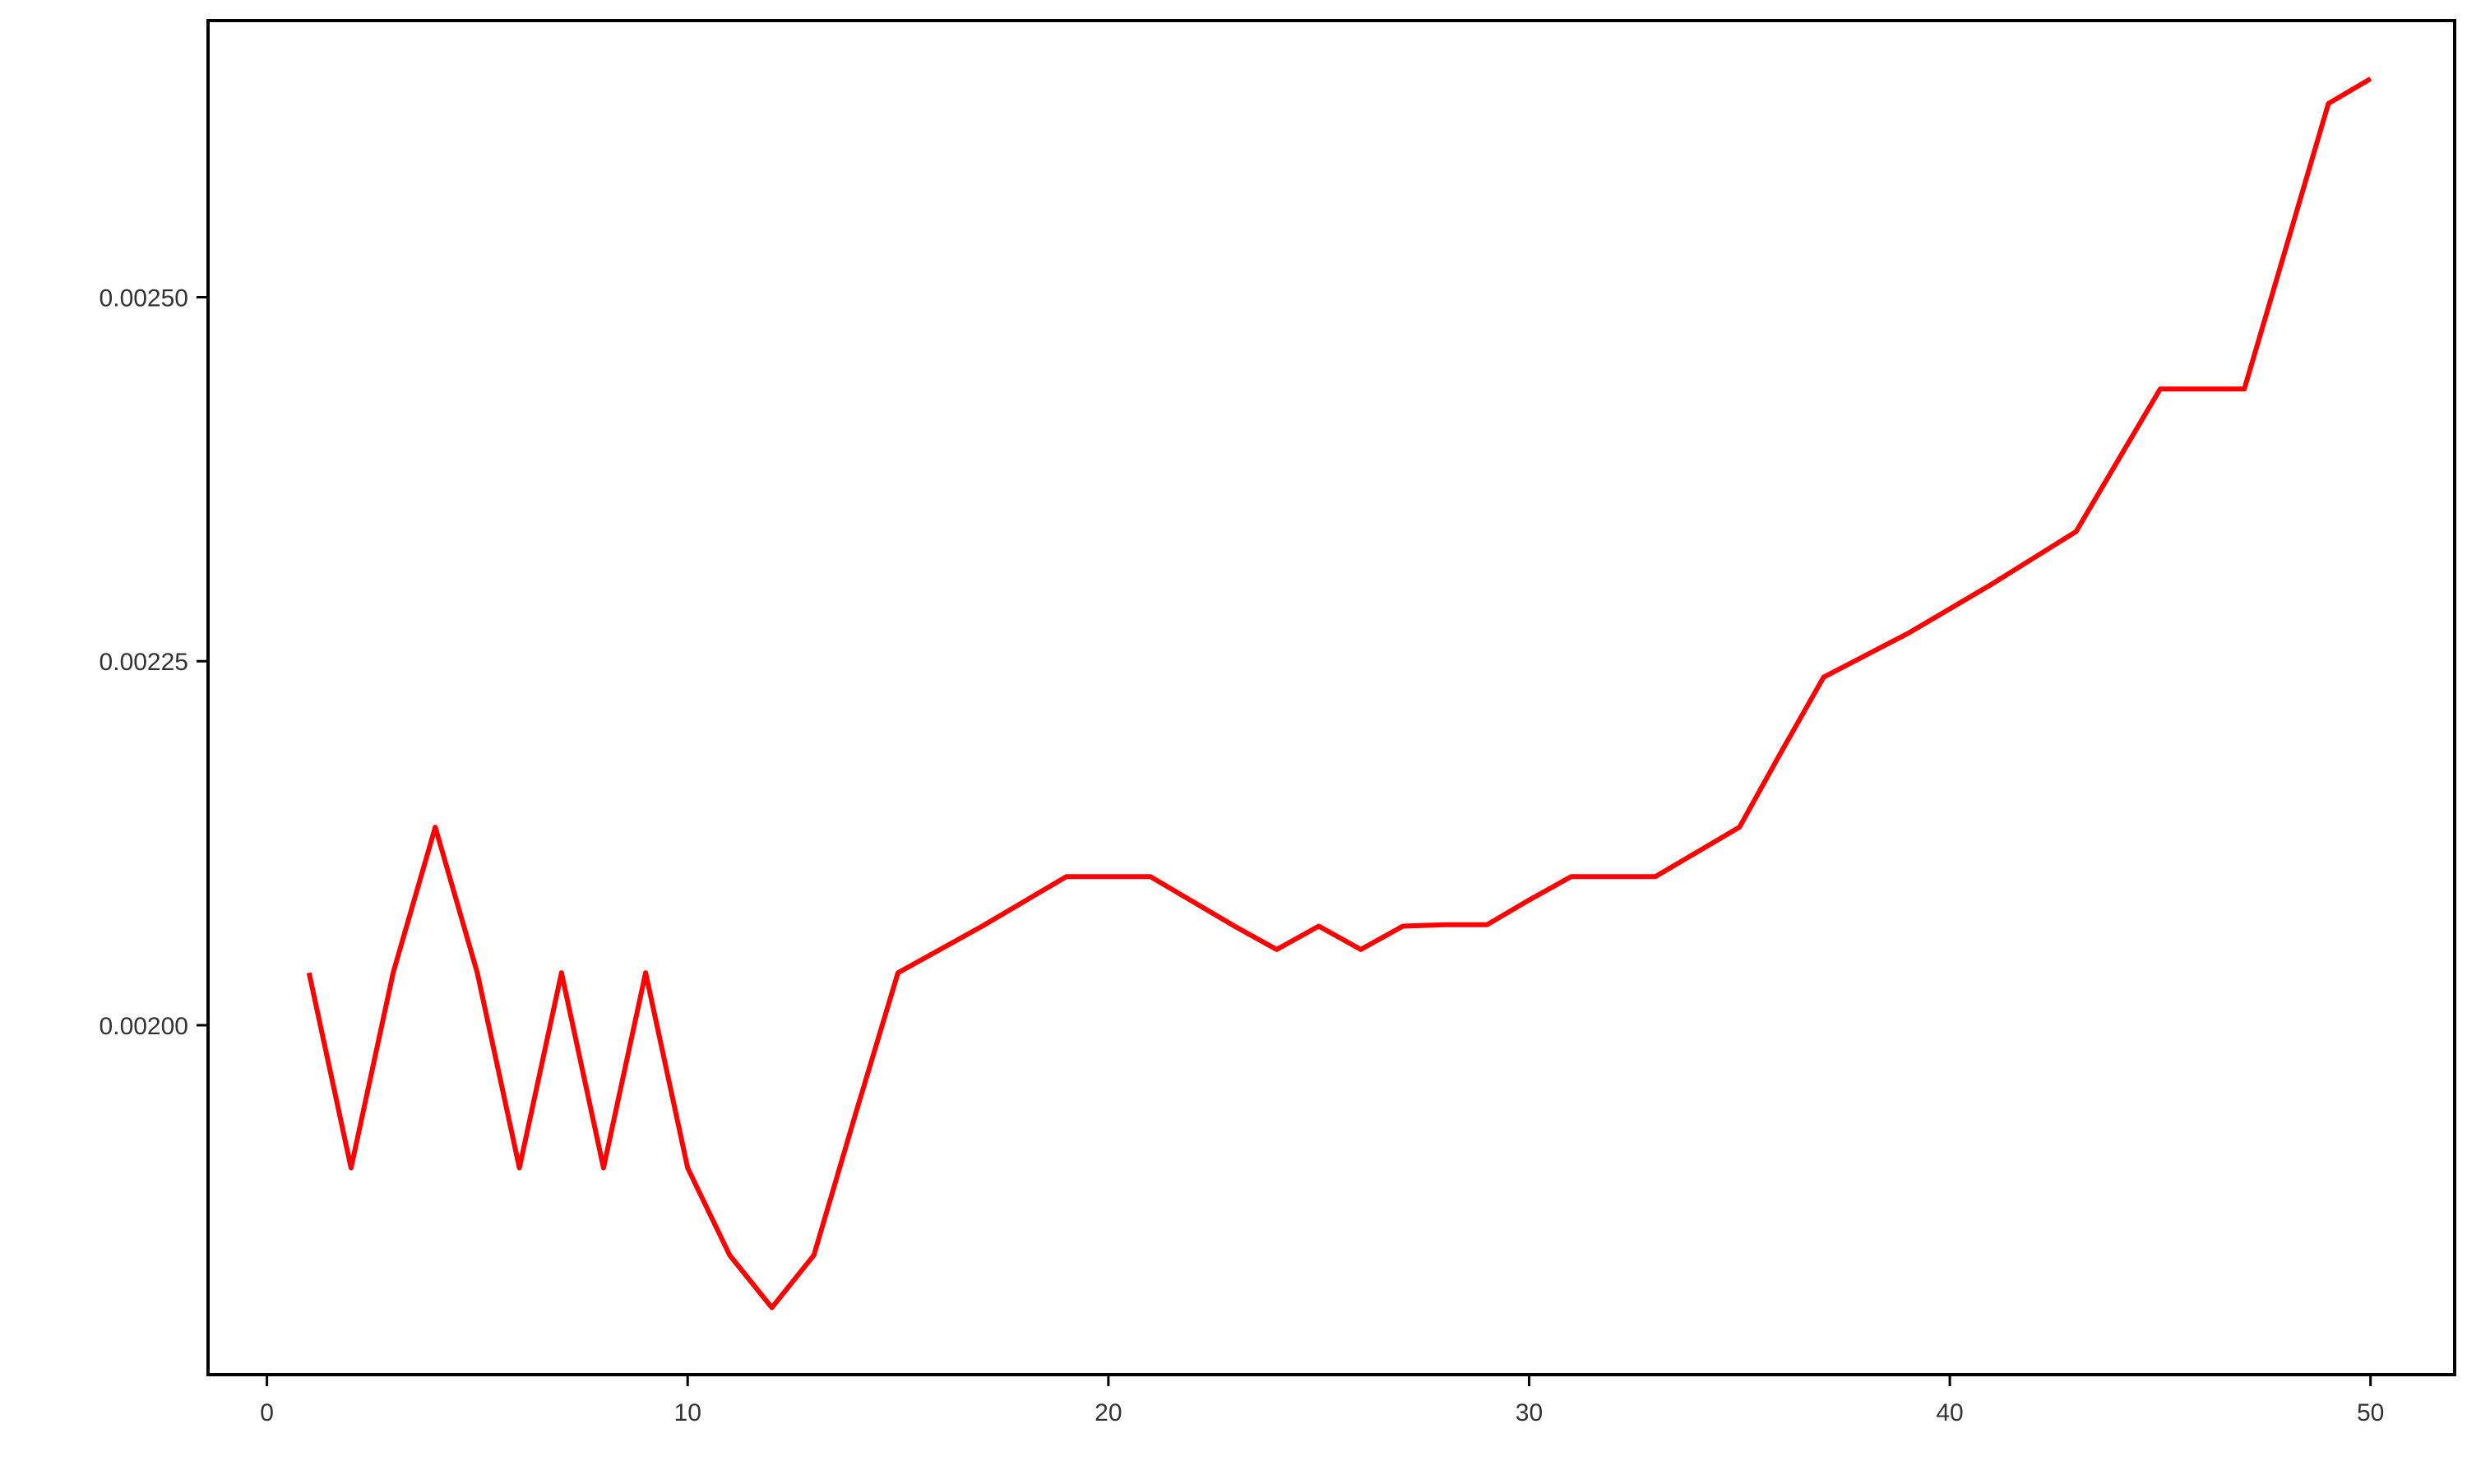  What do you see at coordinates (144, 298) in the screenshot?
I see `y-tick-label: 0.00250` at bounding box center [144, 298].